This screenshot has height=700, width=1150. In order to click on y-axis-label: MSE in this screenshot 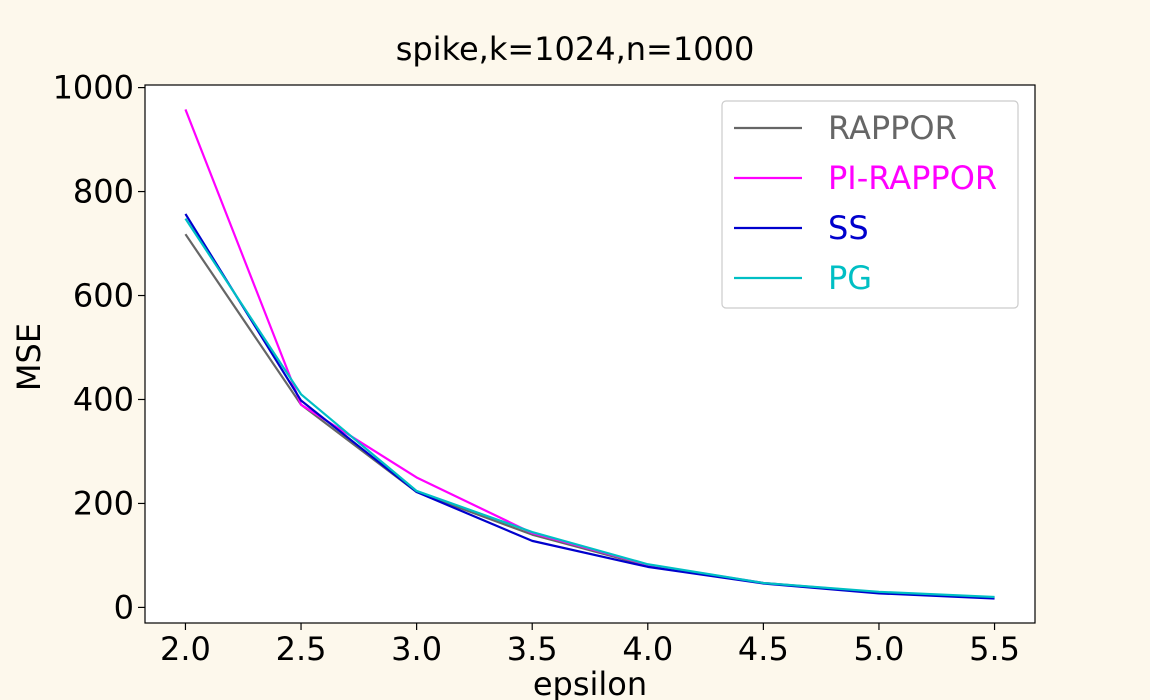, I will do `click(29, 357)`.